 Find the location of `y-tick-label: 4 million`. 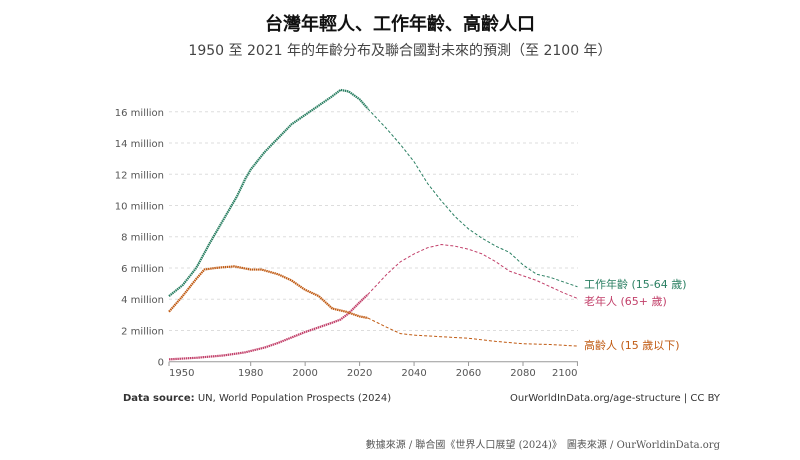

y-tick-label: 4 million is located at coordinates (142, 300).